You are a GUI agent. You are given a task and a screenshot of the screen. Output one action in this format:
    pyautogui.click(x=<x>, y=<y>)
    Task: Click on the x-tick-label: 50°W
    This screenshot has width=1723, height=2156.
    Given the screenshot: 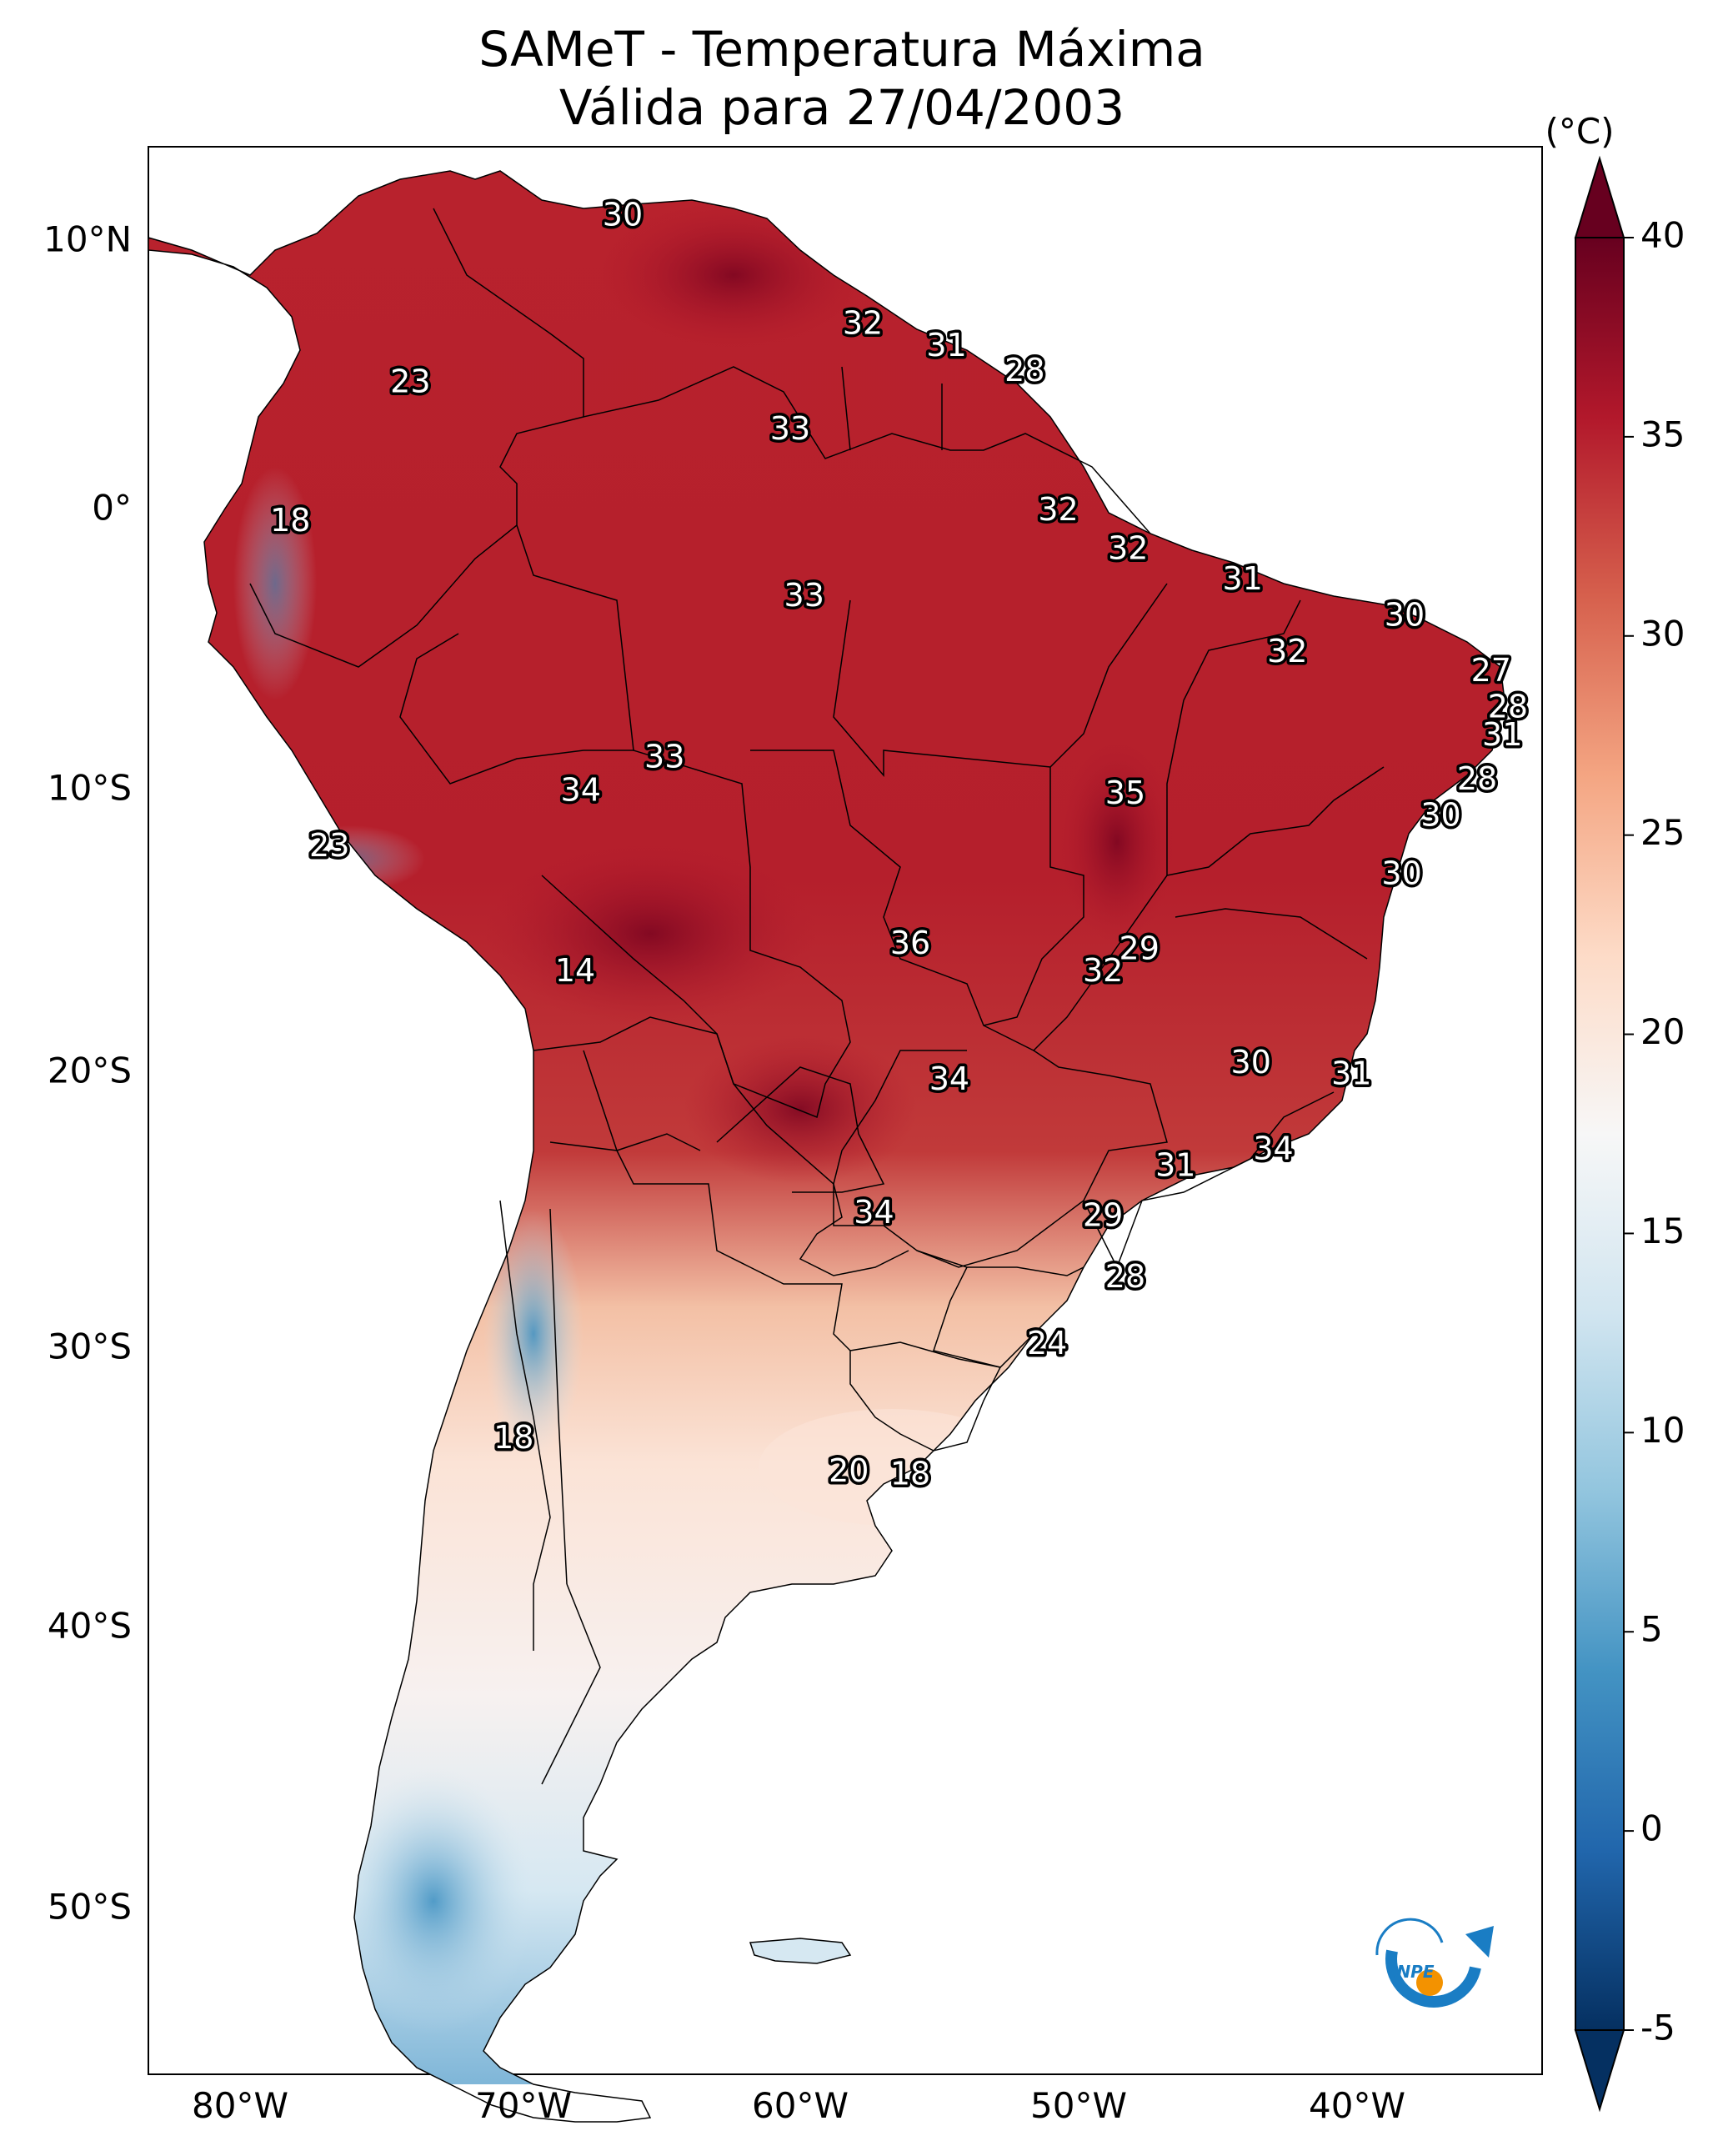 What is the action you would take?
    pyautogui.click(x=1078, y=2105)
    